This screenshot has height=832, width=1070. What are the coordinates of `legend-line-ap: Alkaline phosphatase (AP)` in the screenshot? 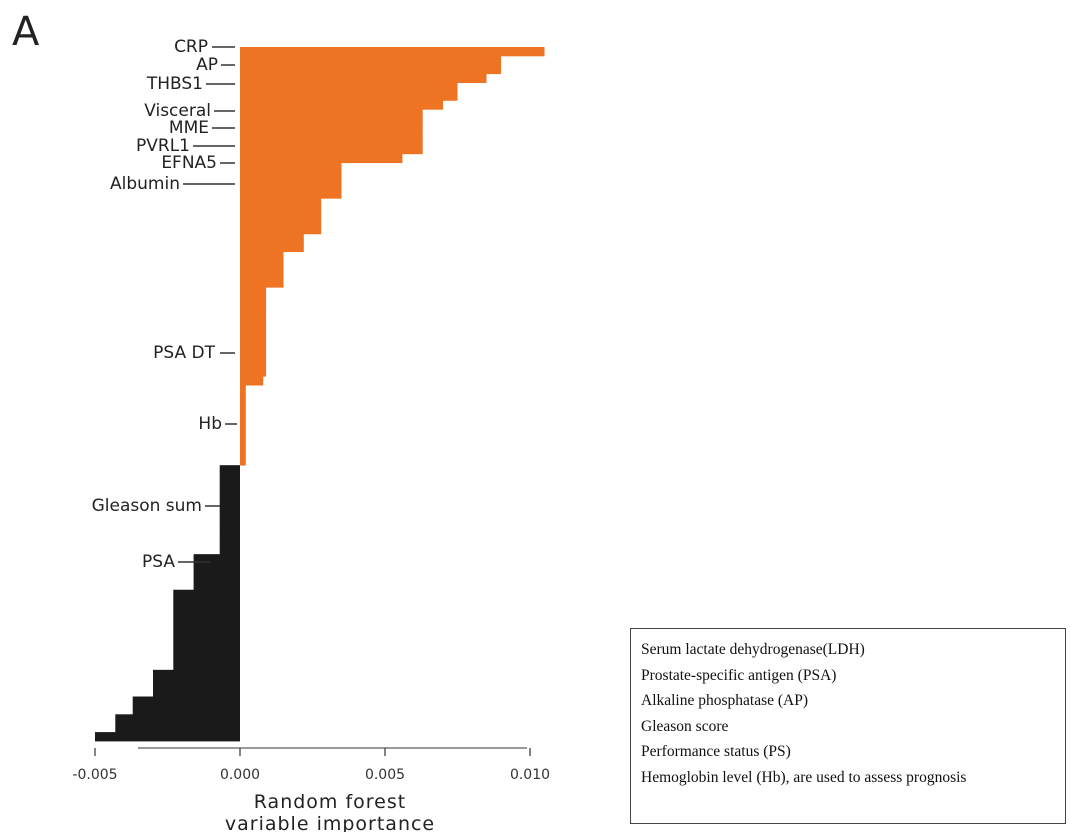 It's located at (725, 701).